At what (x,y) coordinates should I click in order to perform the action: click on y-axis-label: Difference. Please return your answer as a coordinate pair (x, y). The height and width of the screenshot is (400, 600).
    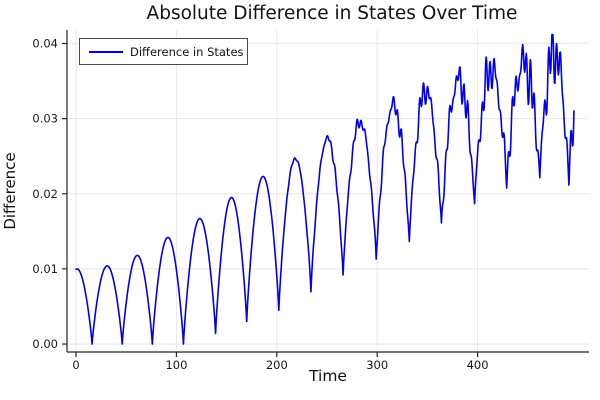
    Looking at the image, I should click on (10, 191).